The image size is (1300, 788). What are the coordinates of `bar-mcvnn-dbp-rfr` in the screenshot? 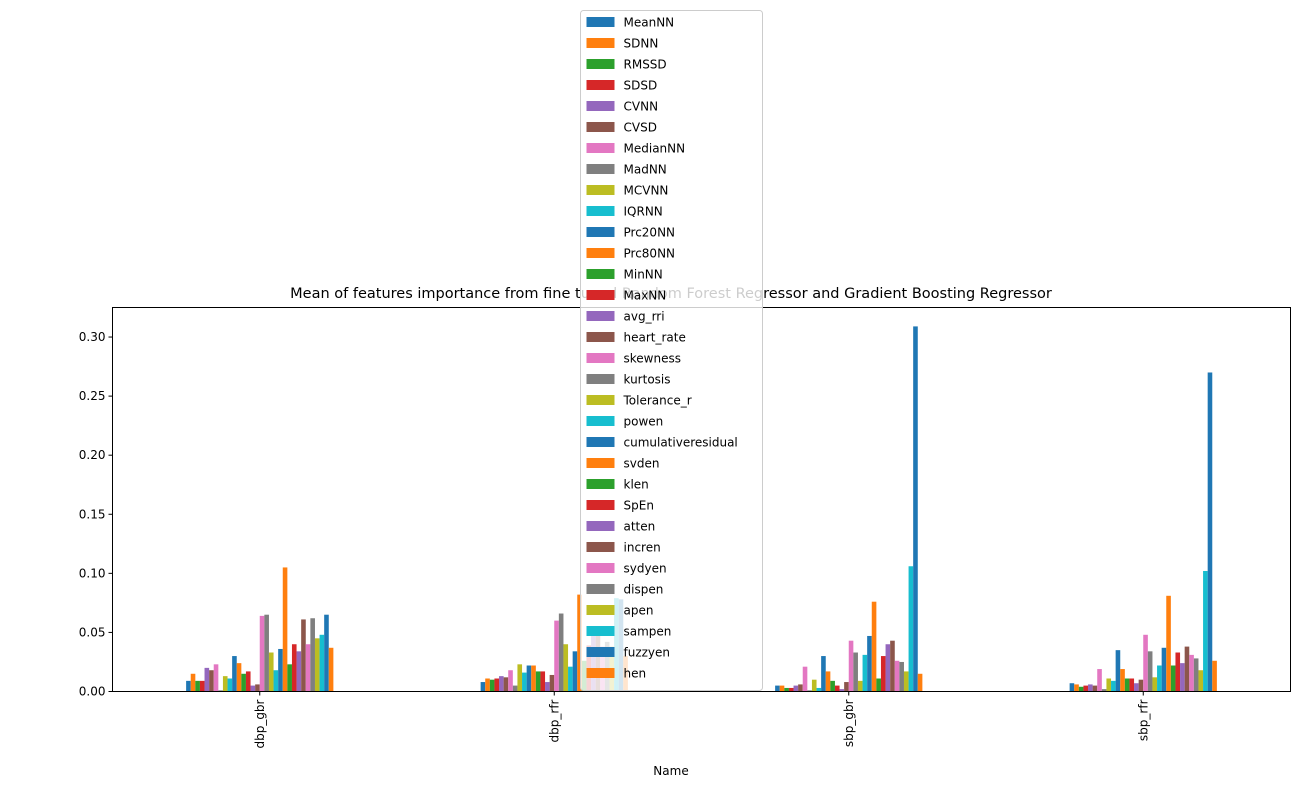 It's located at (520, 678).